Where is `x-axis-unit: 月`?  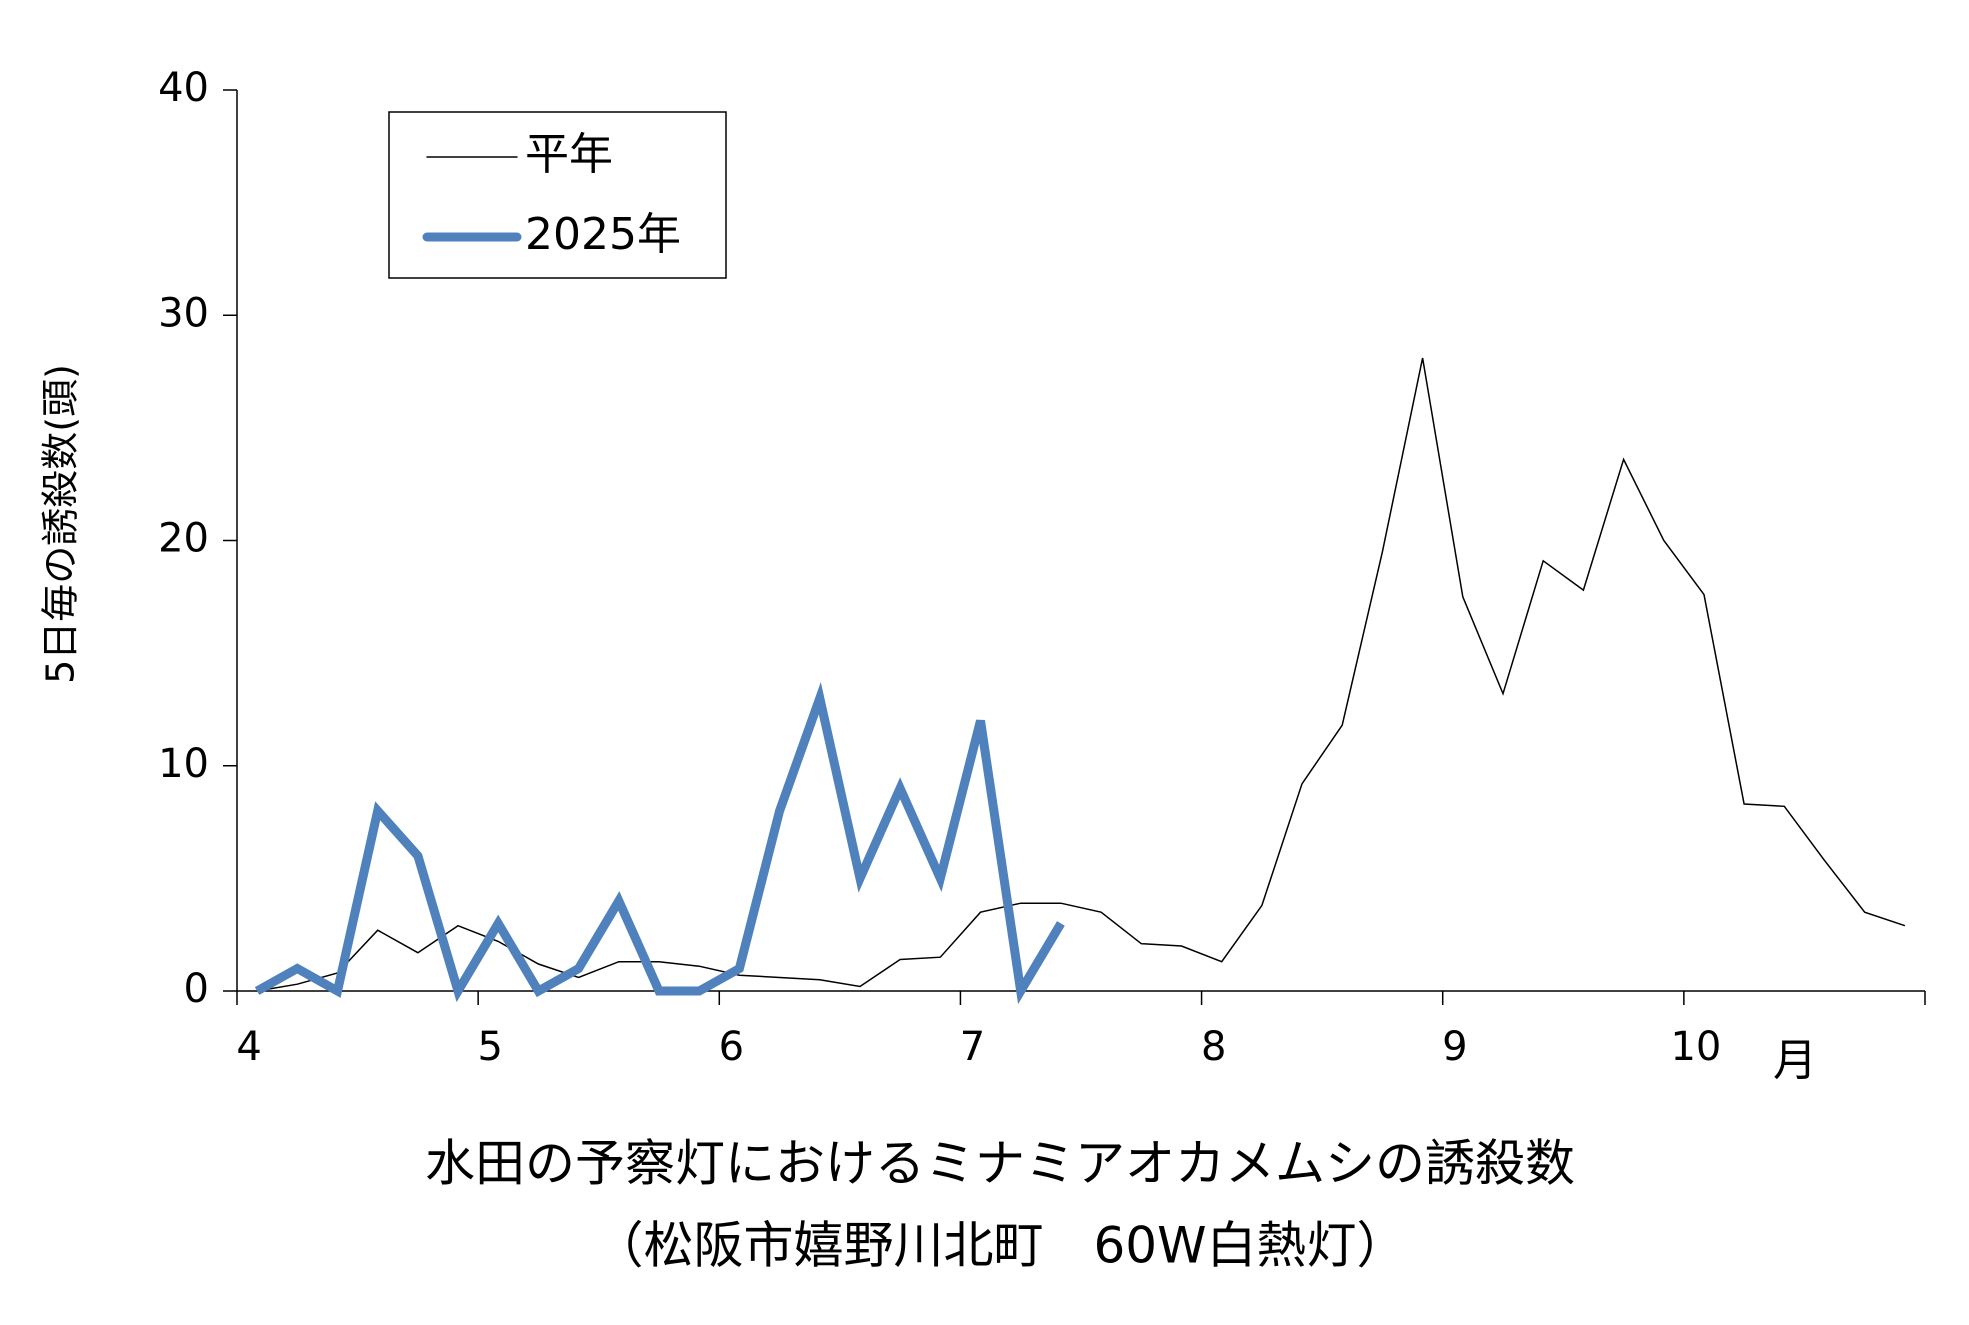
x-axis-unit: 月 is located at coordinates (1795, 1060).